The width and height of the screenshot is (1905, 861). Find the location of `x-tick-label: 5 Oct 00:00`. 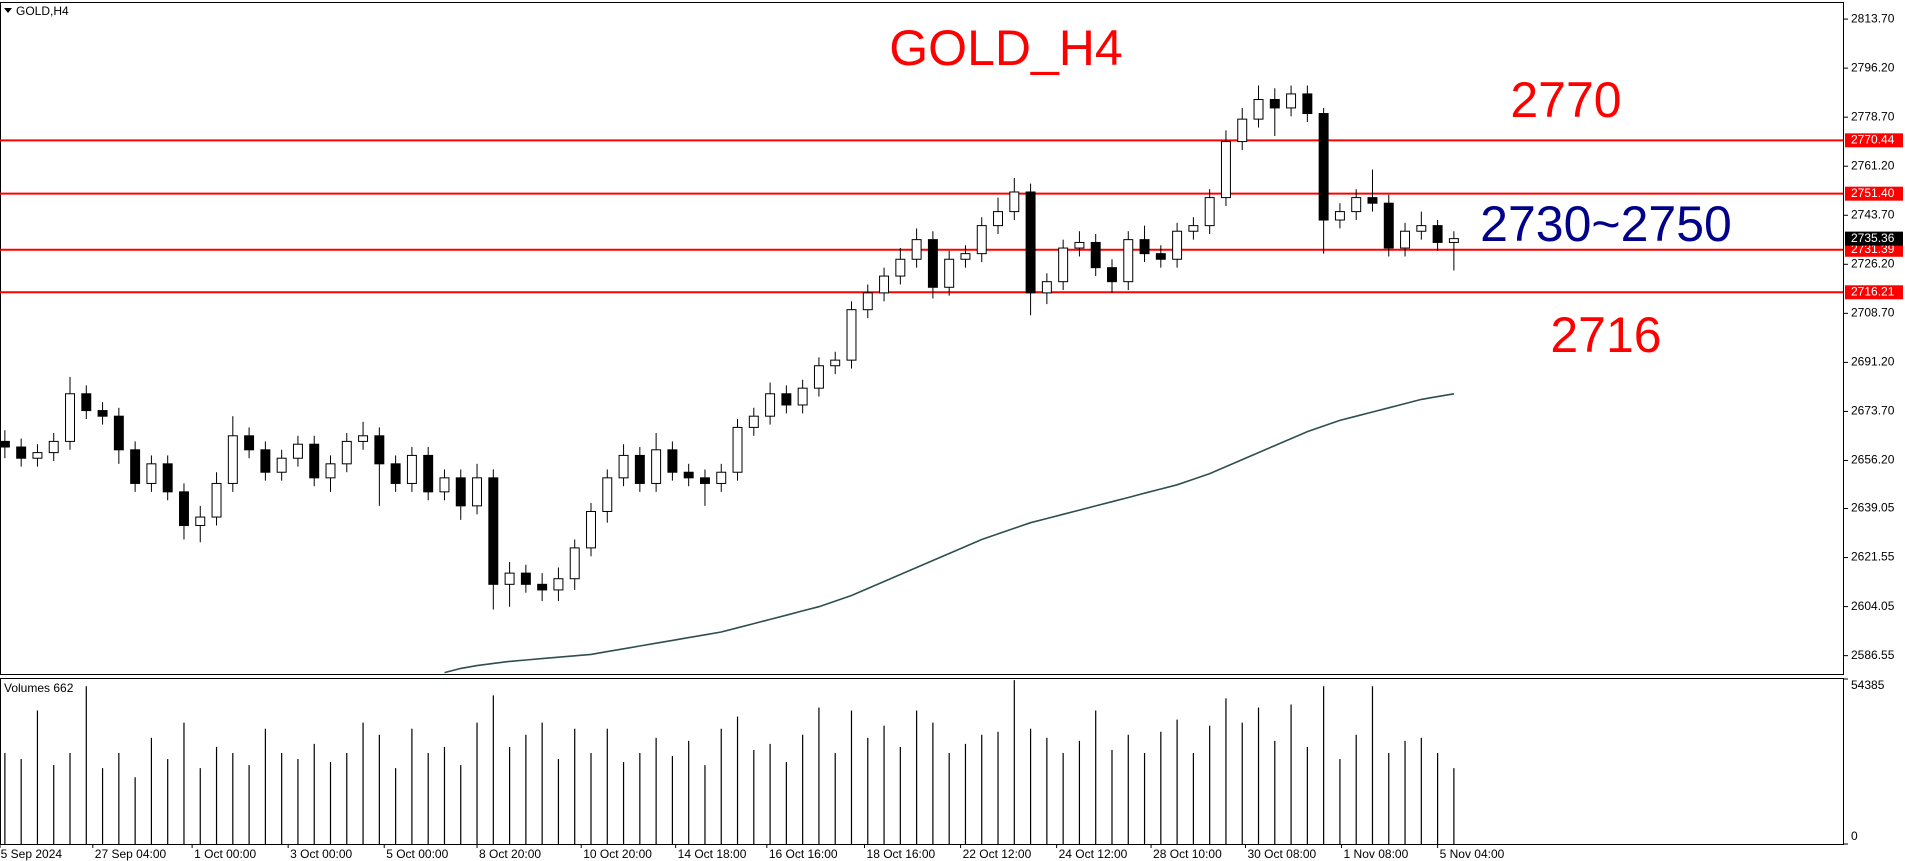

x-tick-label: 5 Oct 00:00 is located at coordinates (417, 854).